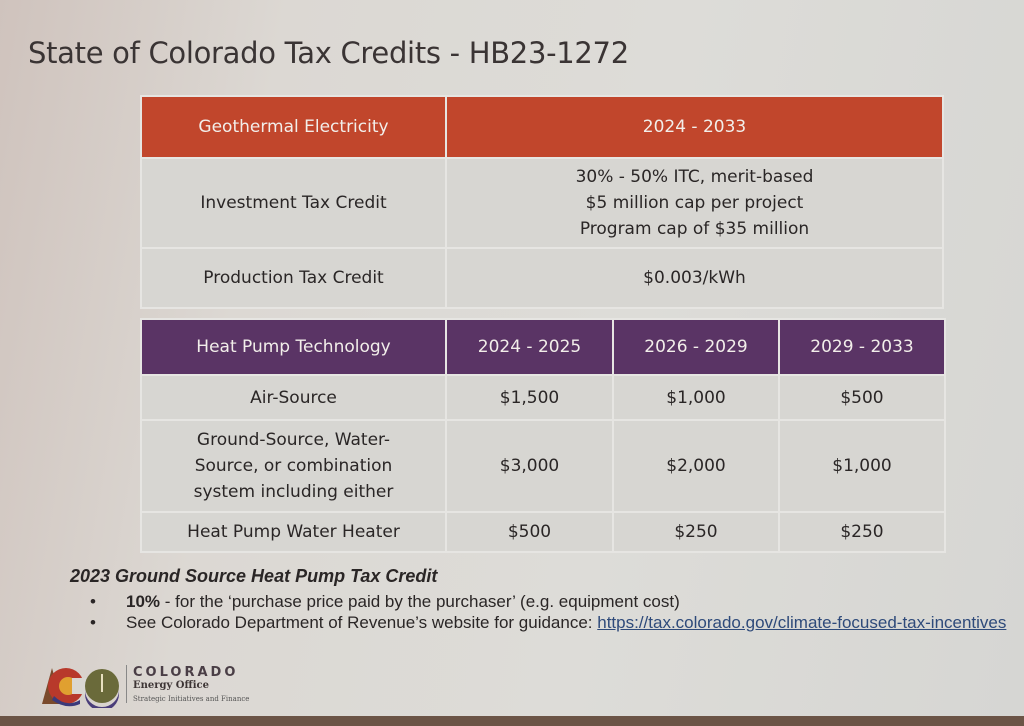 The height and width of the screenshot is (726, 1024). Describe the element at coordinates (186, 672) in the screenshot. I see `logo-line: COLORADO` at that location.